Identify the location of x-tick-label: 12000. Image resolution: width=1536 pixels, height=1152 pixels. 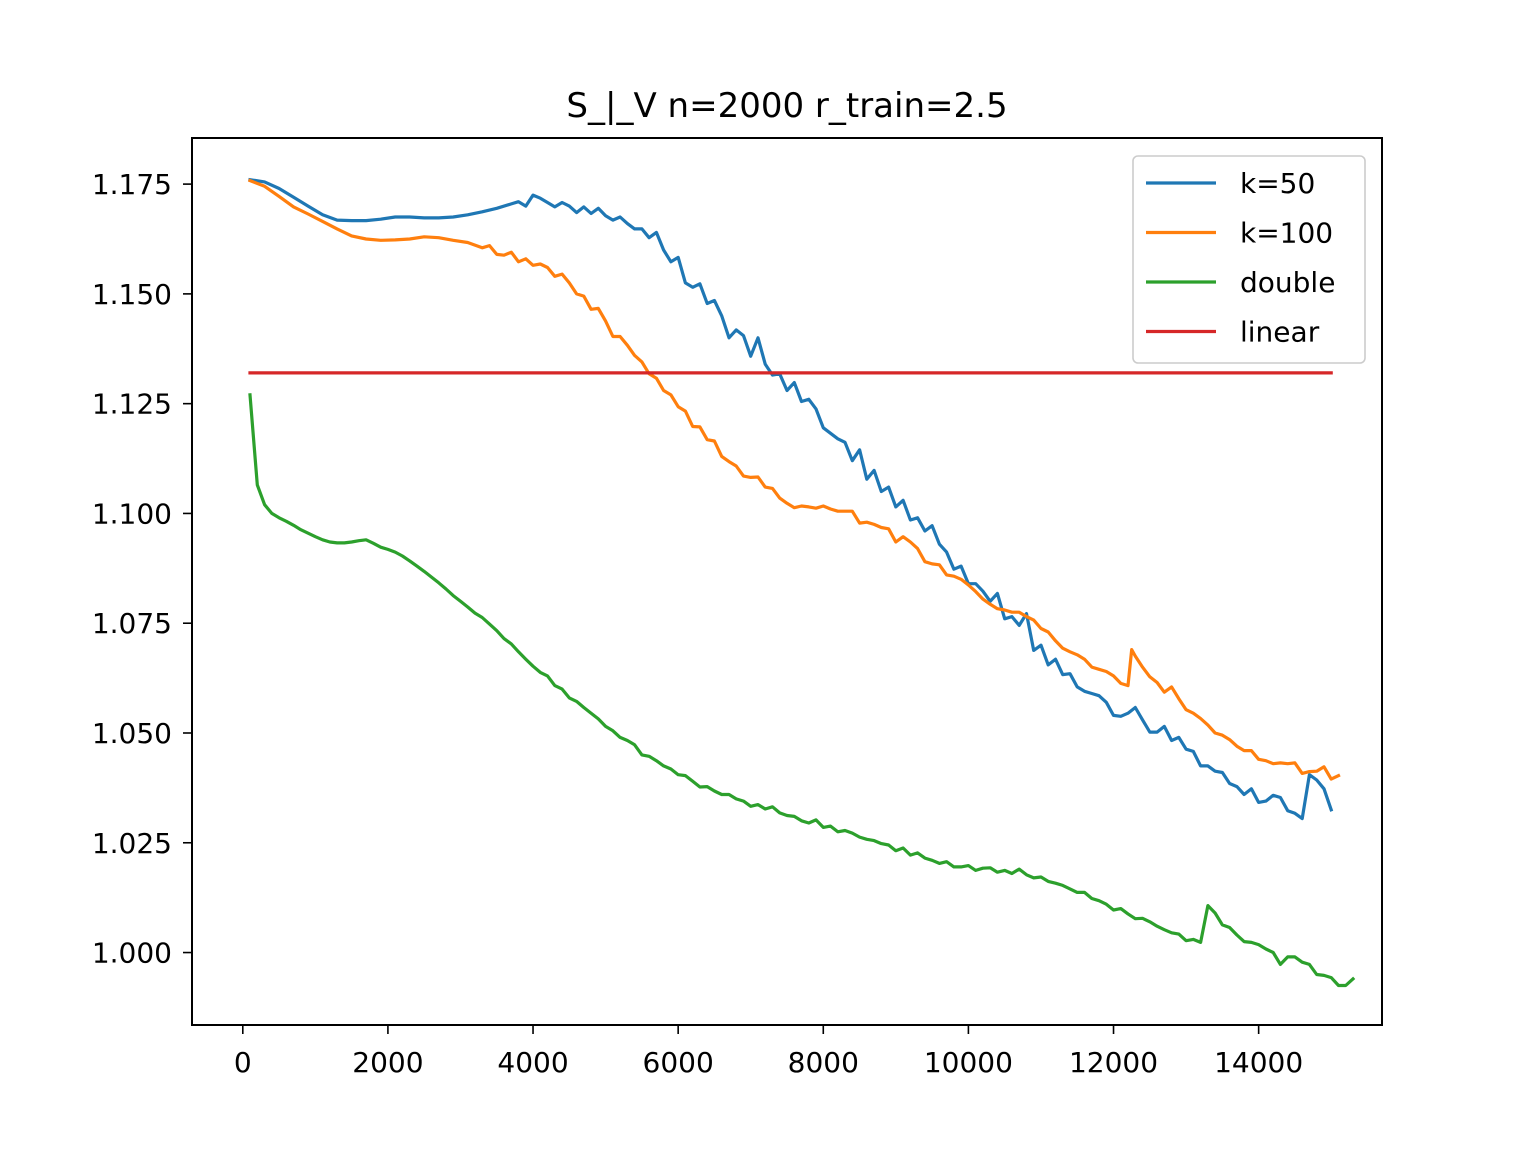
(1113, 1062).